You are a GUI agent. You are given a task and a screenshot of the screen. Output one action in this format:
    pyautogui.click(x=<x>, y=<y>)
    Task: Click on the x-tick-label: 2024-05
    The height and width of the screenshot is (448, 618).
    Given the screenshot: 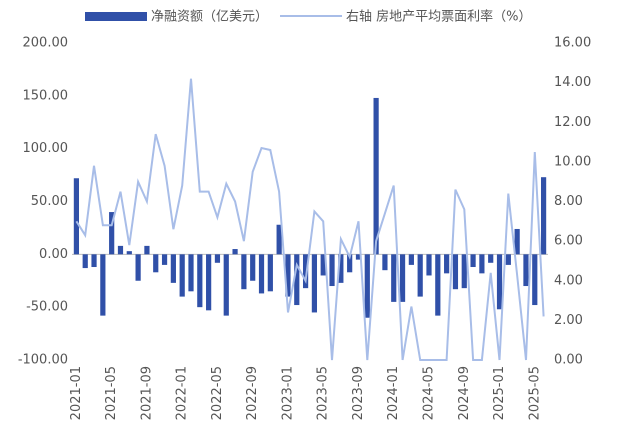 What is the action you would take?
    pyautogui.click(x=429, y=393)
    